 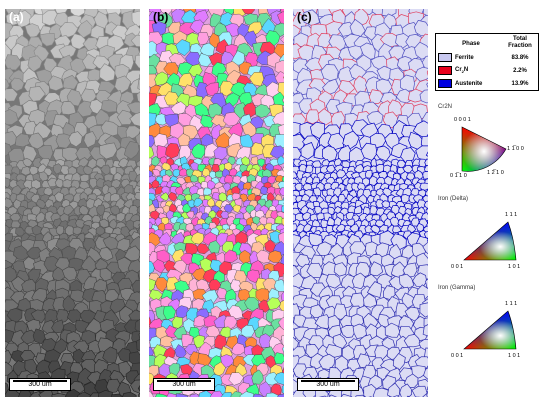 What do you see at coordinates (520, 57) in the screenshot?
I see `legend-phase-fraction: 83.8%` at bounding box center [520, 57].